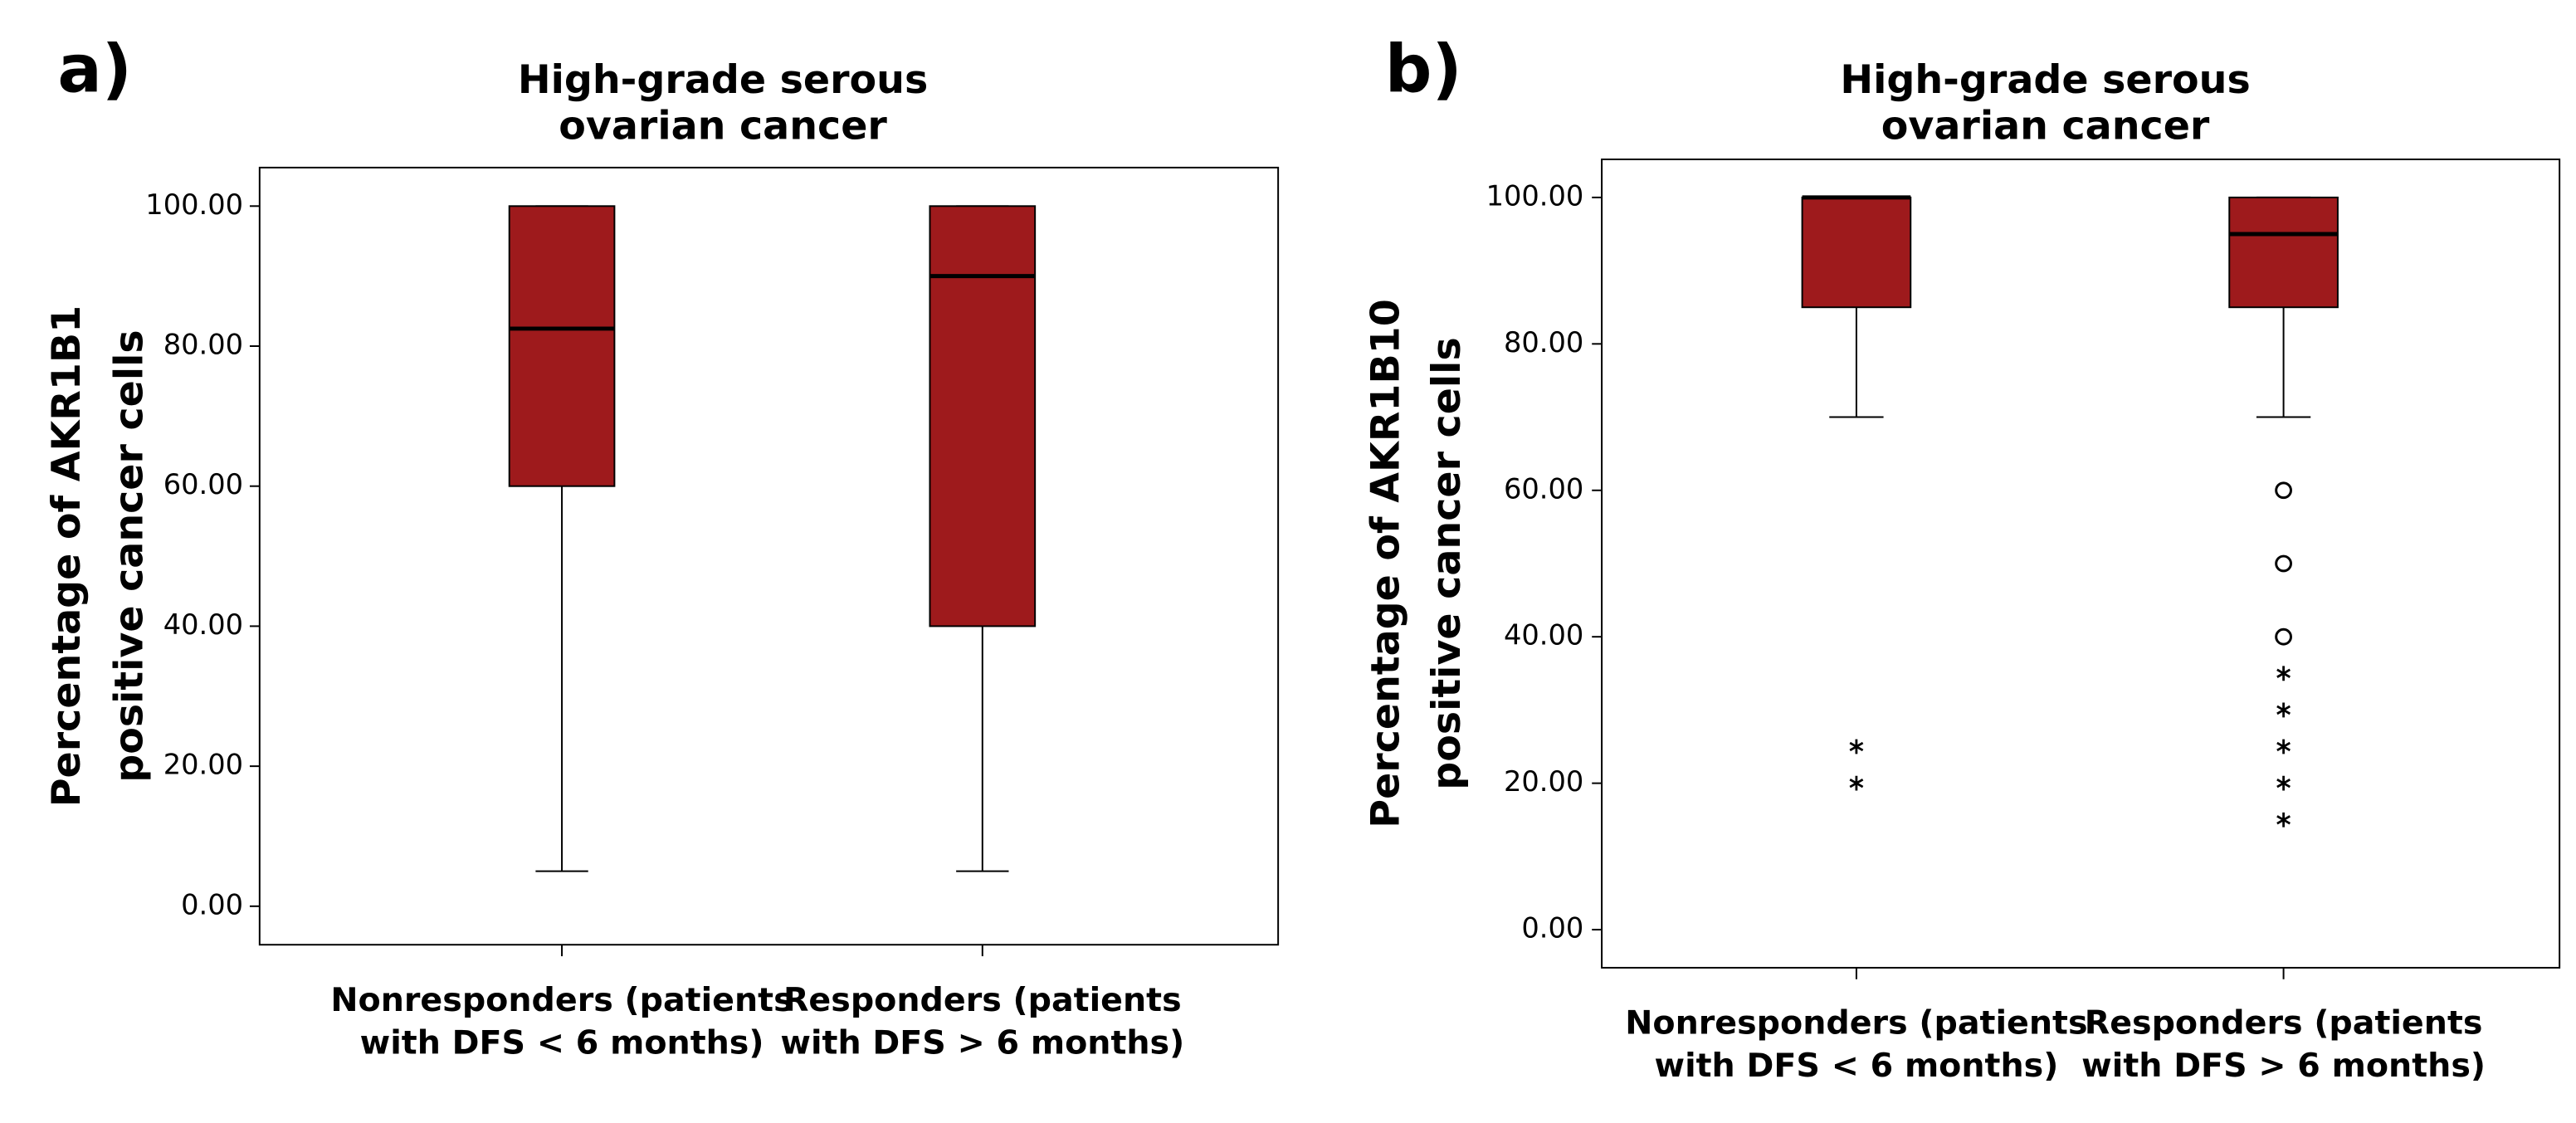 The height and width of the screenshot is (1123, 2576). I want to click on y-axis-label: Percentage of AKR1B1, so click(67, 556).